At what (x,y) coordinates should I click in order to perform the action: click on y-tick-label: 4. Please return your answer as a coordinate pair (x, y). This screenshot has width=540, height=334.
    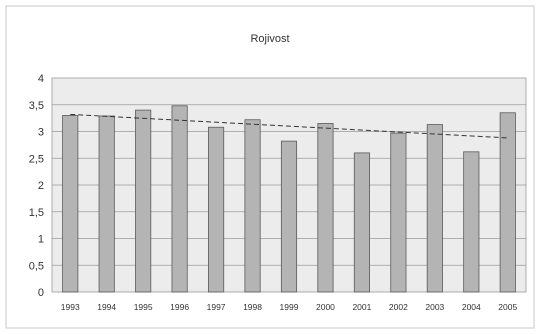
    Looking at the image, I should click on (41, 79).